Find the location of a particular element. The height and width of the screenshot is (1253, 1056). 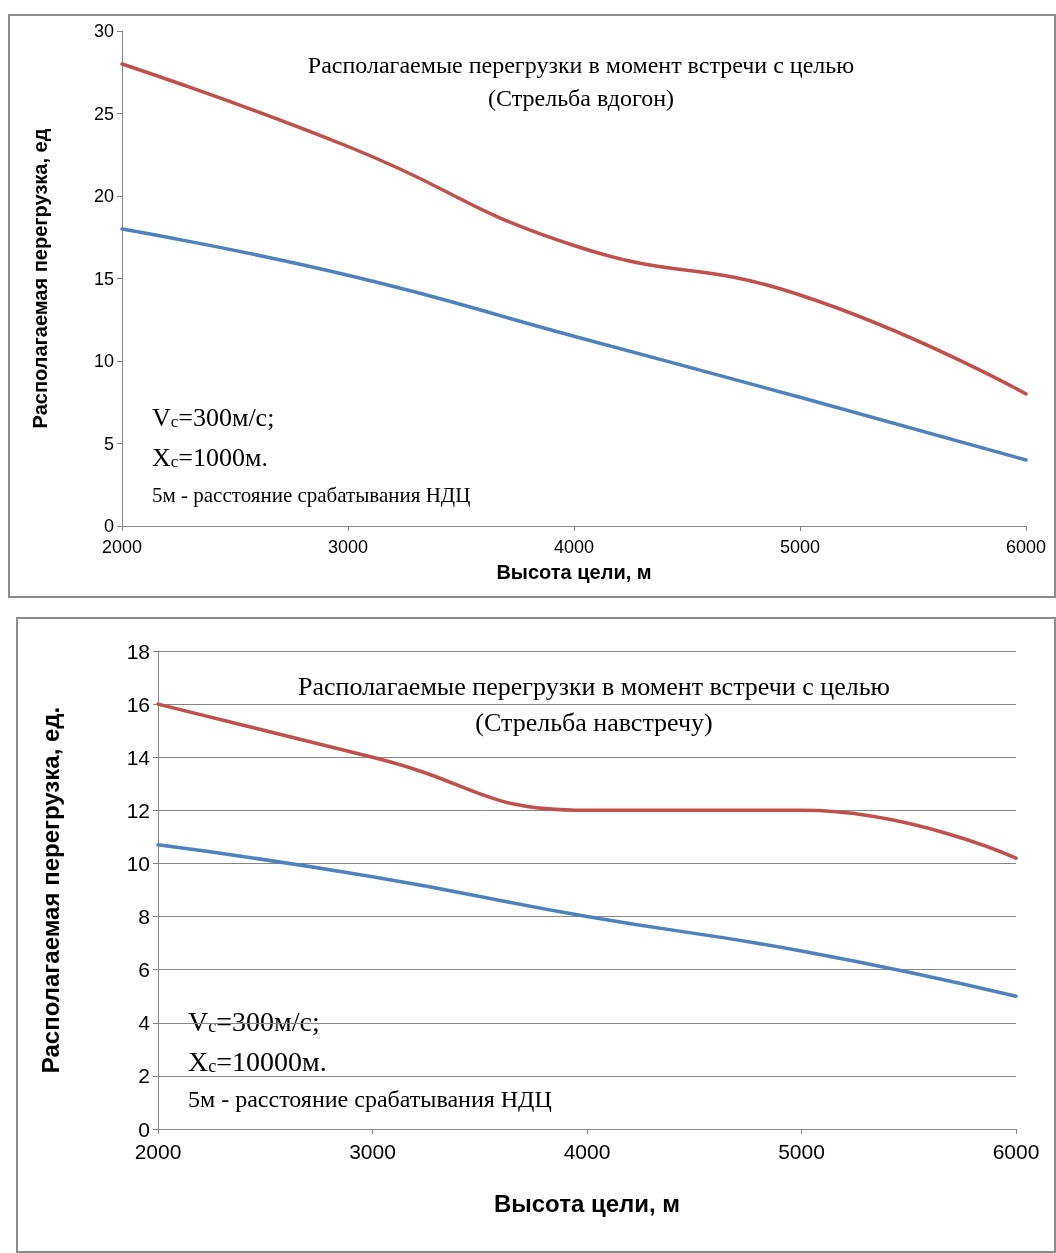

y-tick-label: 4 is located at coordinates (144, 1023).